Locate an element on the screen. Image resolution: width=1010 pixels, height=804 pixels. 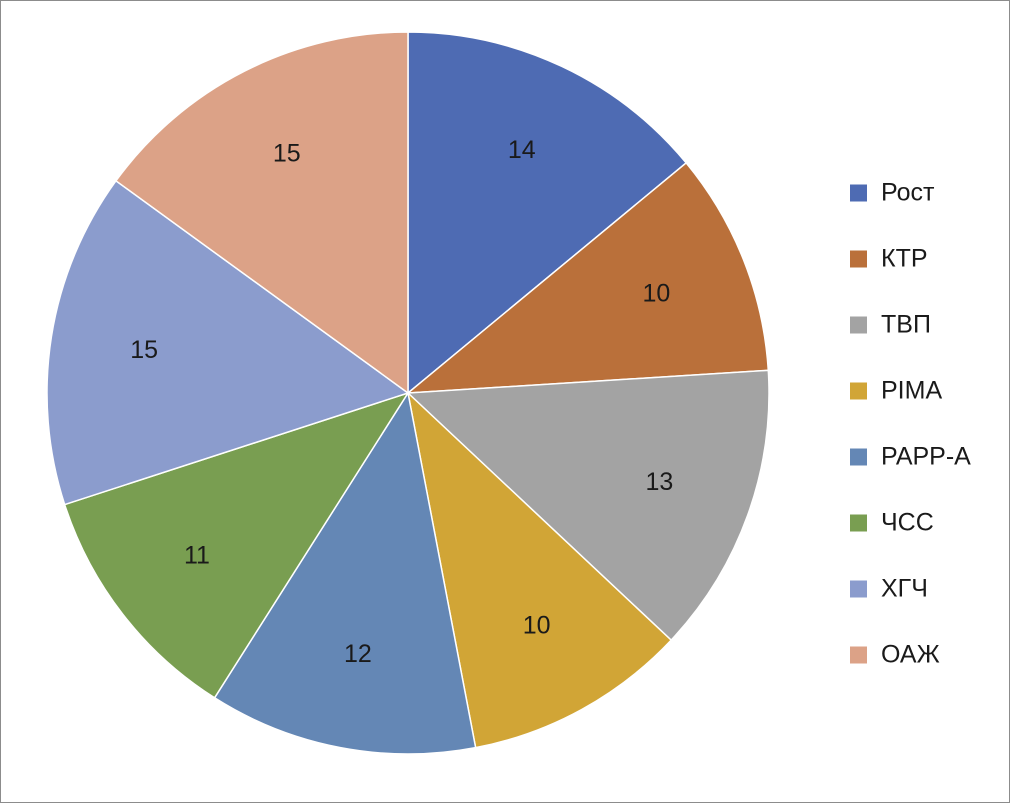
legend-label: PAPP-A is located at coordinates (926, 457).